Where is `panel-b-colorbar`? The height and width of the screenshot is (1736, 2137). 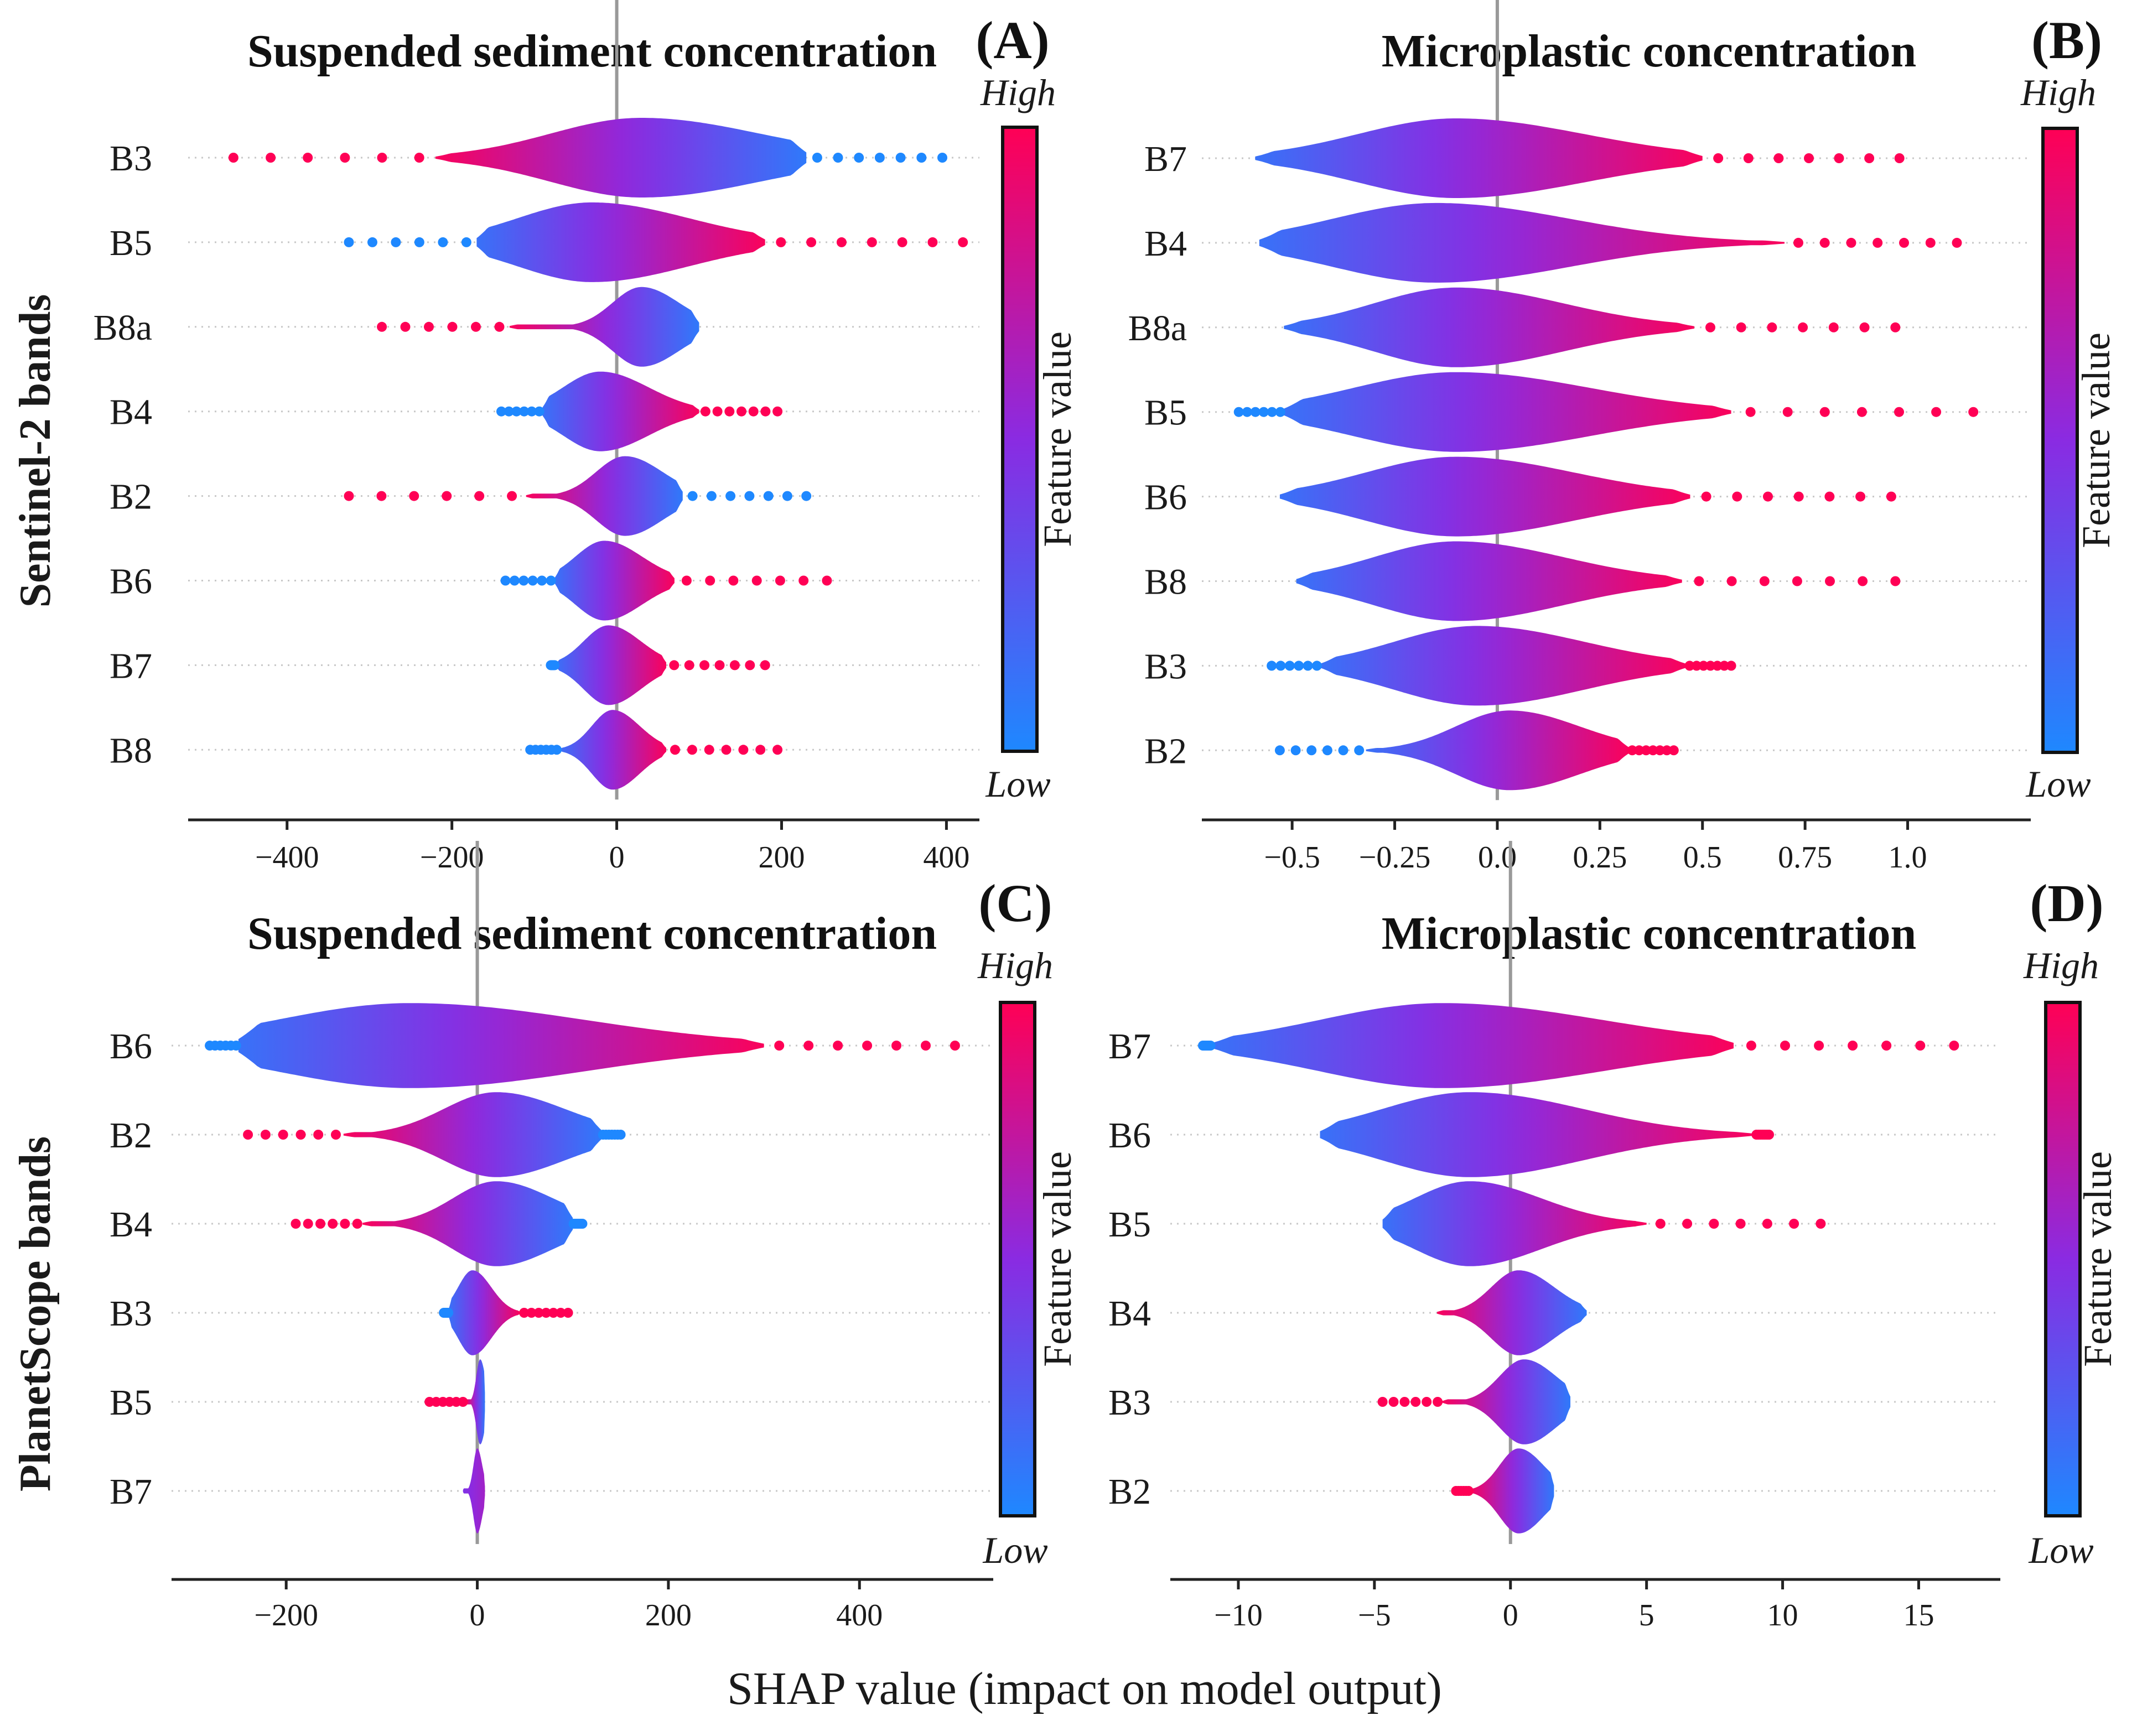 panel-b-colorbar is located at coordinates (2060, 440).